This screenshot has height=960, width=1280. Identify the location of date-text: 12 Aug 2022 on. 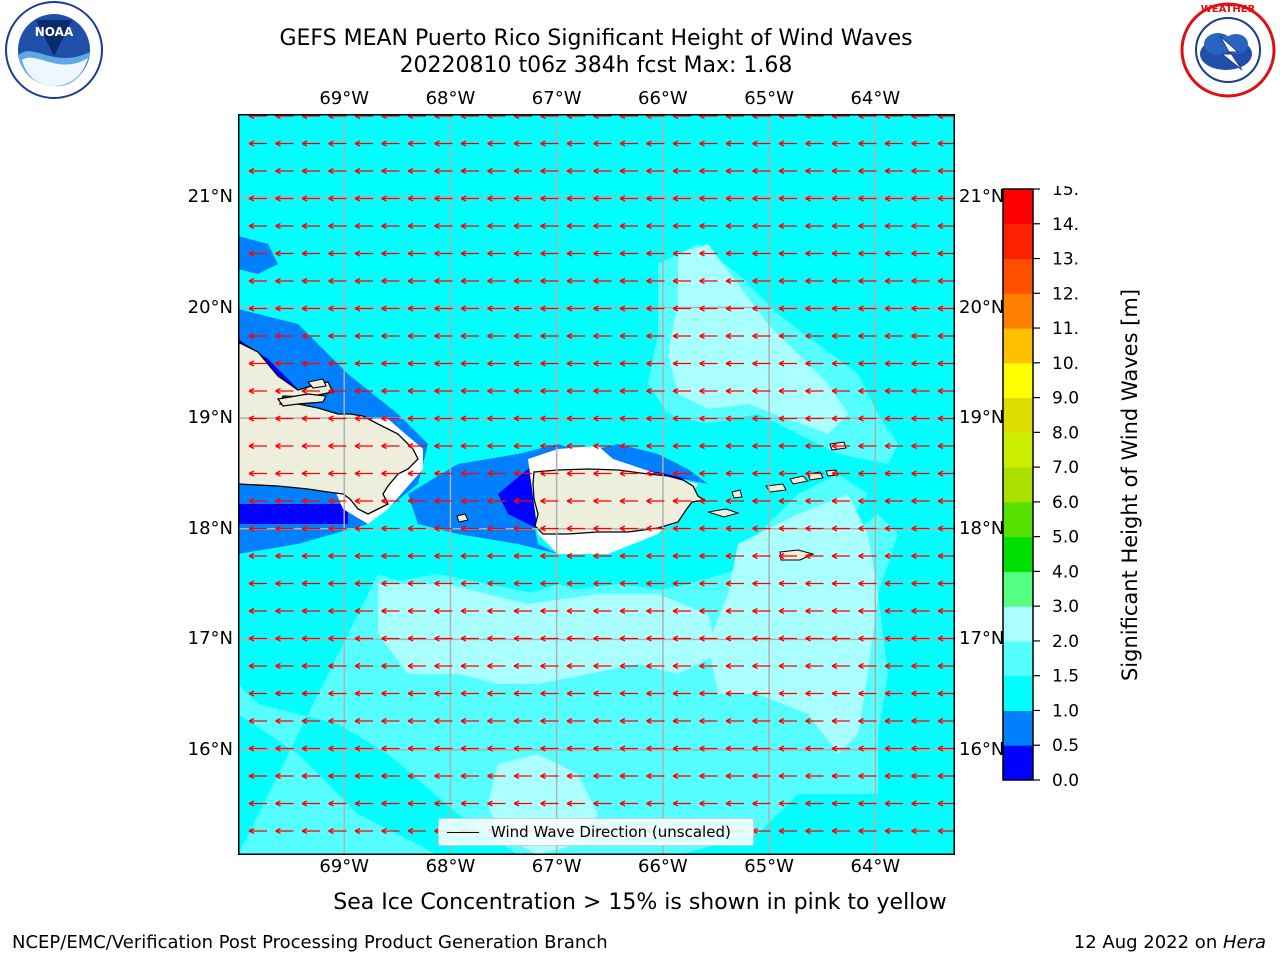
(1148, 942).